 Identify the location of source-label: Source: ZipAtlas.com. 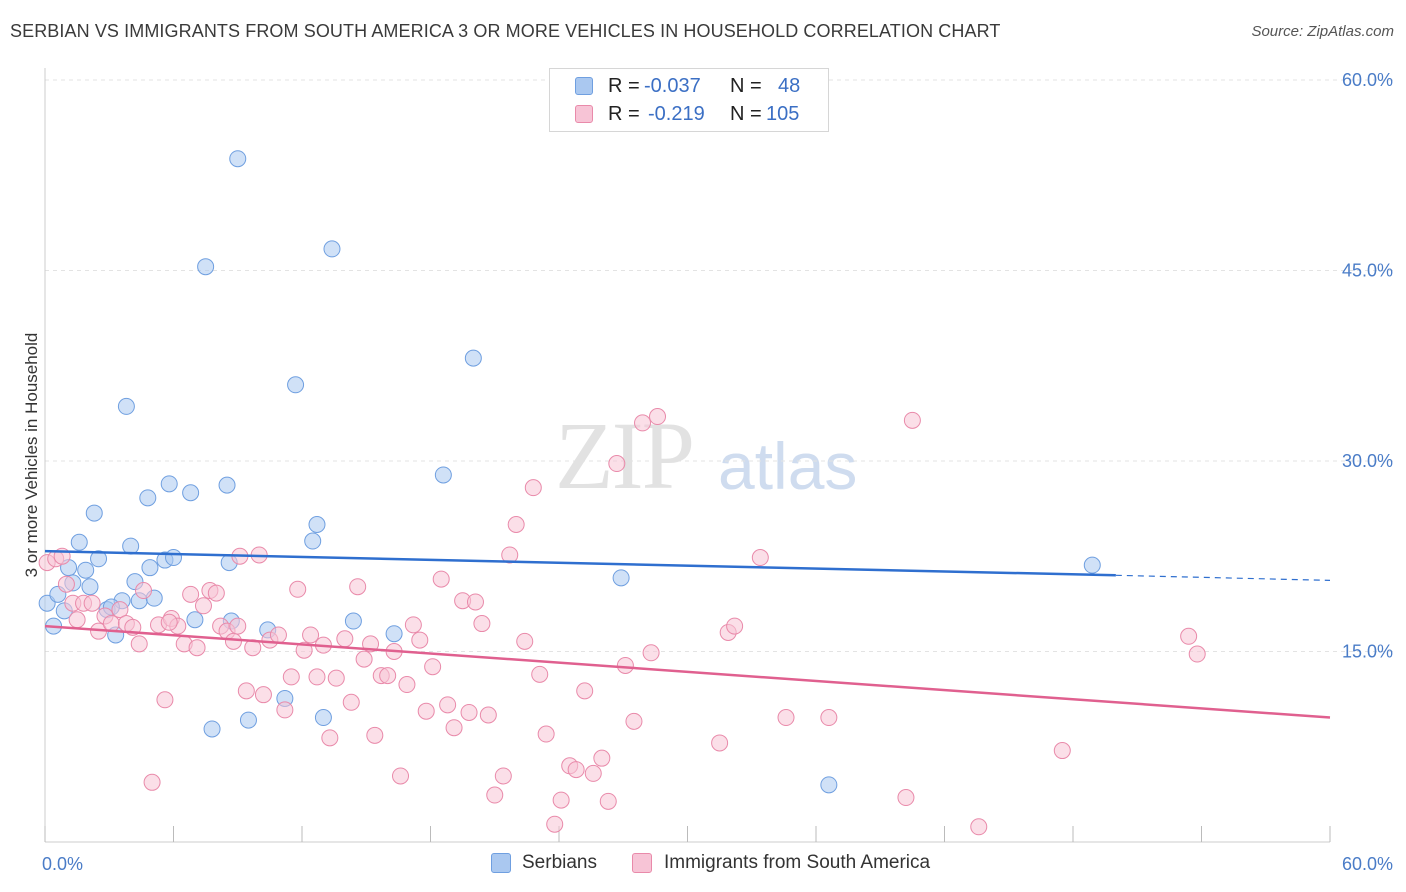
(1322, 31).